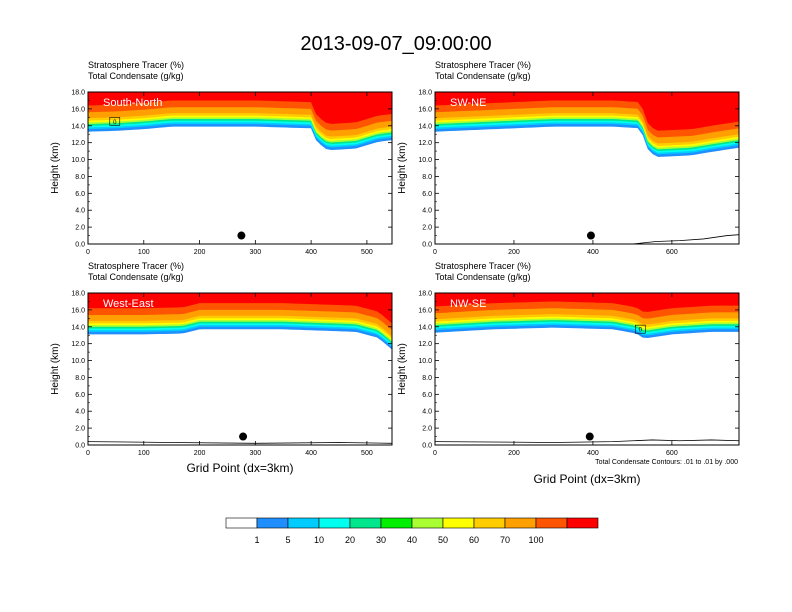  What do you see at coordinates (586, 479) in the screenshot?
I see `x-axis-title-right: Grid Point (dx=3km)` at bounding box center [586, 479].